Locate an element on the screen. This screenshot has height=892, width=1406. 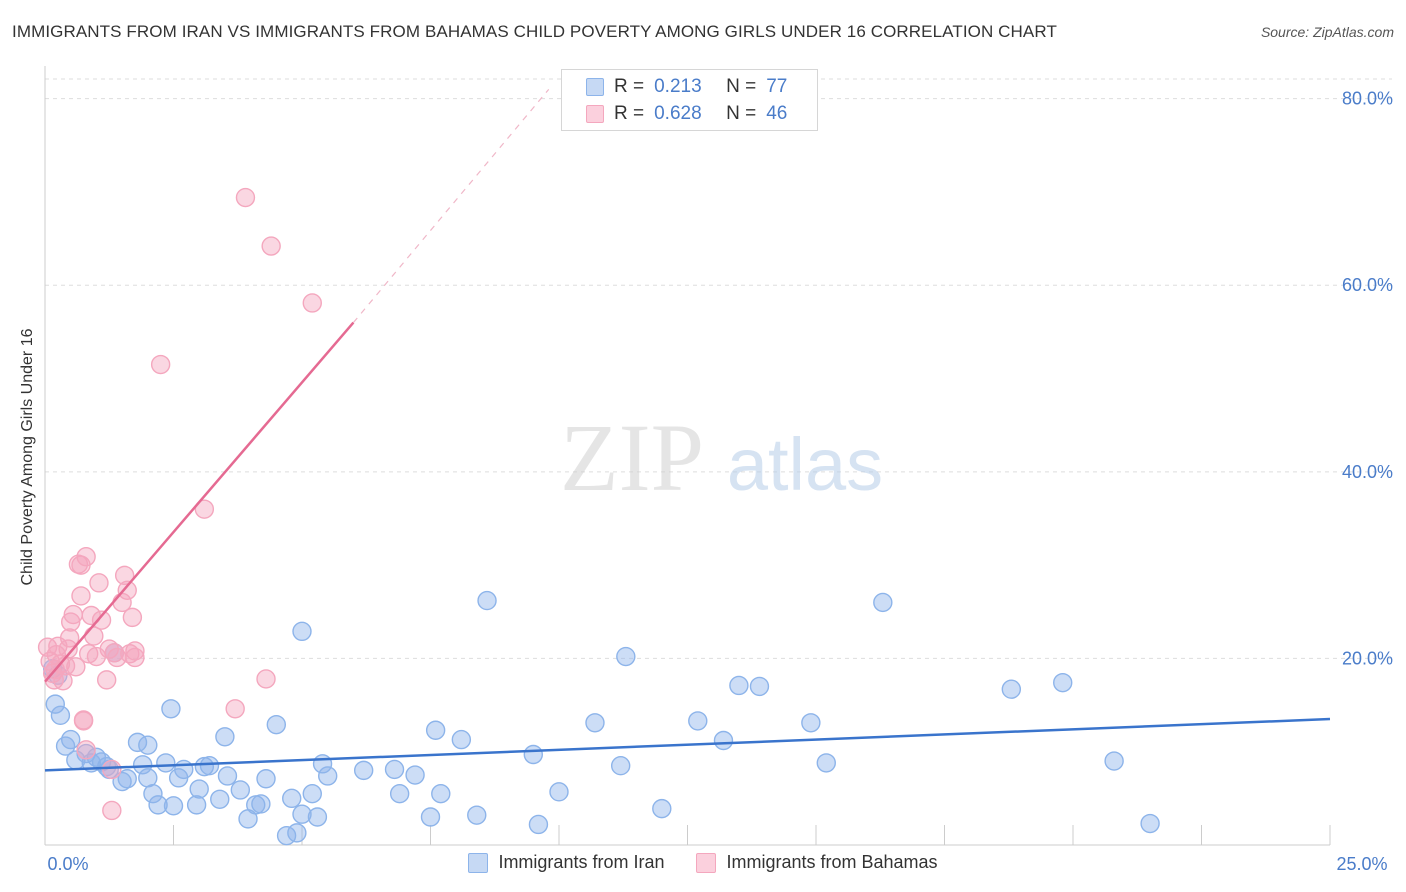
legend-n-value-iran: 77 is located at coordinates (777, 86).